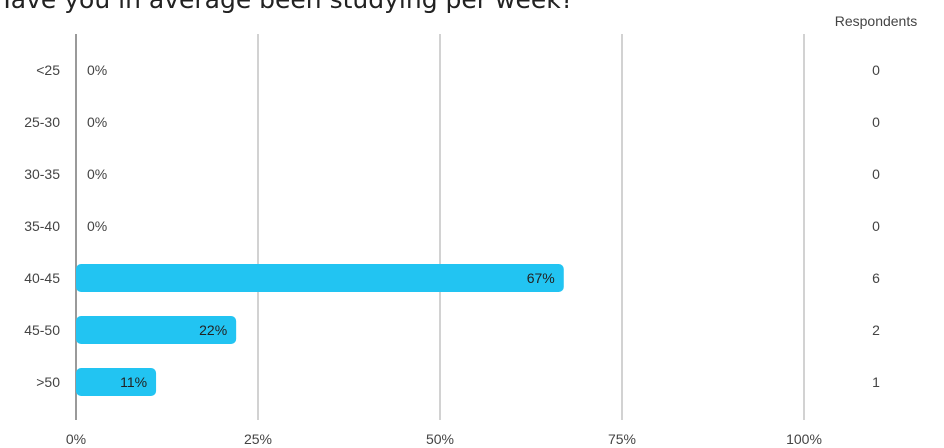  I want to click on category-label: >50, so click(48, 382).